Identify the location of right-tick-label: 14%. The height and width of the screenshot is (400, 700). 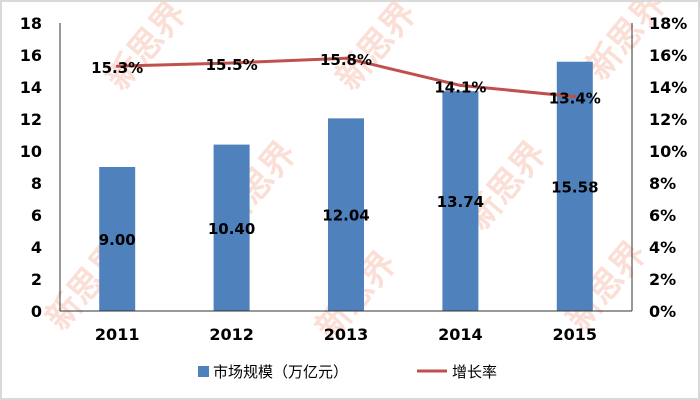
(668, 87).